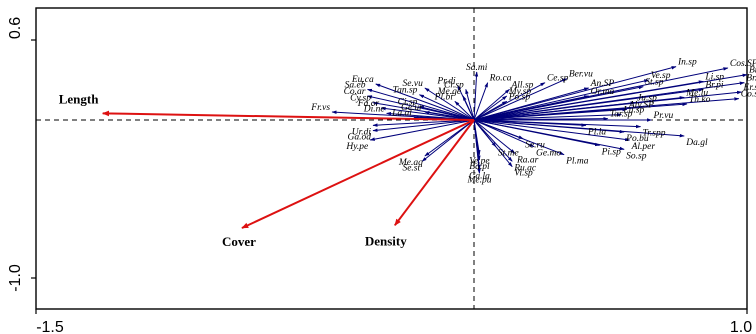 This screenshot has height=334, width=756. Describe the element at coordinates (355, 85) in the screenshot. I see `species-label: Sa.eb` at that location.